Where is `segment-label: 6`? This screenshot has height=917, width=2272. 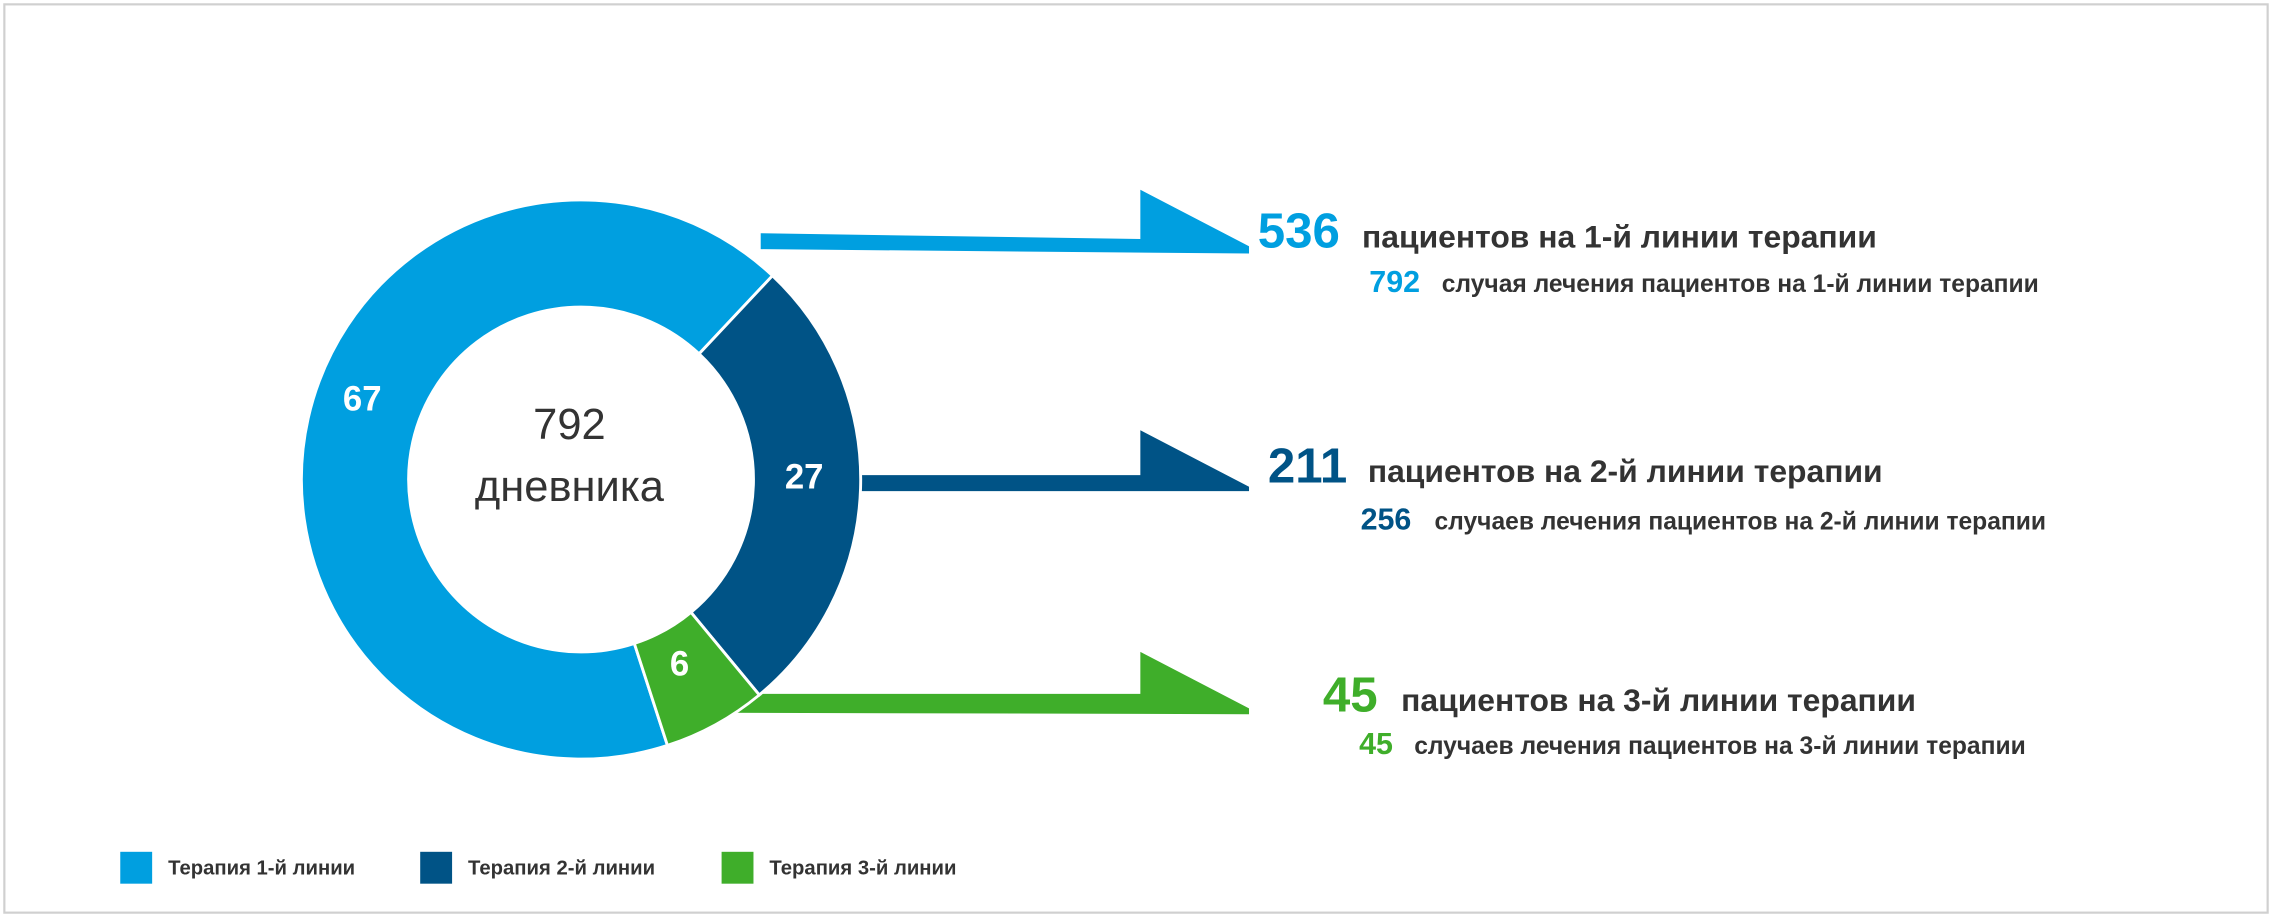
segment-label: 6 is located at coordinates (679, 665).